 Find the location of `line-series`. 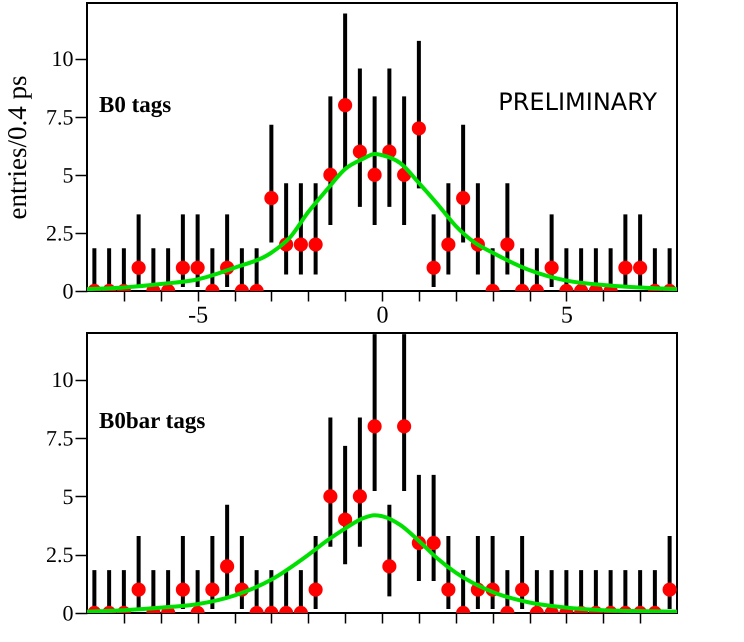

line-series is located at coordinates (382, 563).